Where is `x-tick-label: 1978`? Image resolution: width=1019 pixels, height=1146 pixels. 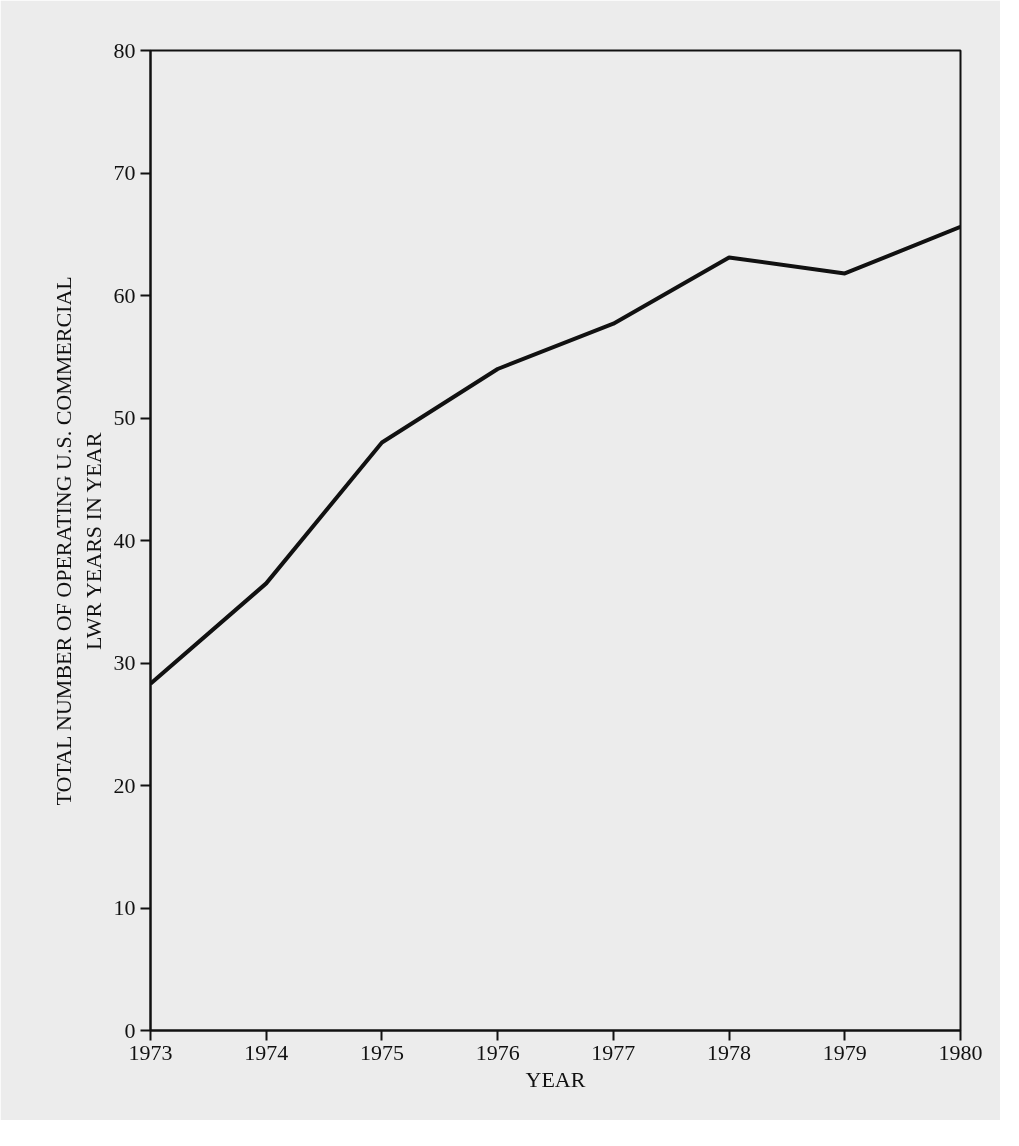
x-tick-label: 1978 is located at coordinates (729, 1052).